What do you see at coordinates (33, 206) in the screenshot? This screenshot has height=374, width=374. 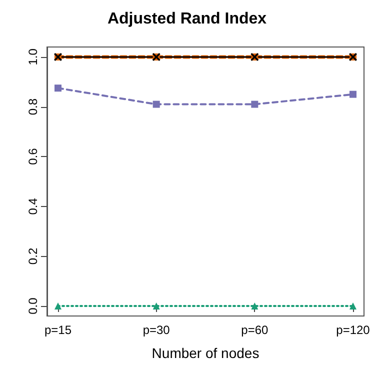 I see `y-tick-label: 0.4` at bounding box center [33, 206].